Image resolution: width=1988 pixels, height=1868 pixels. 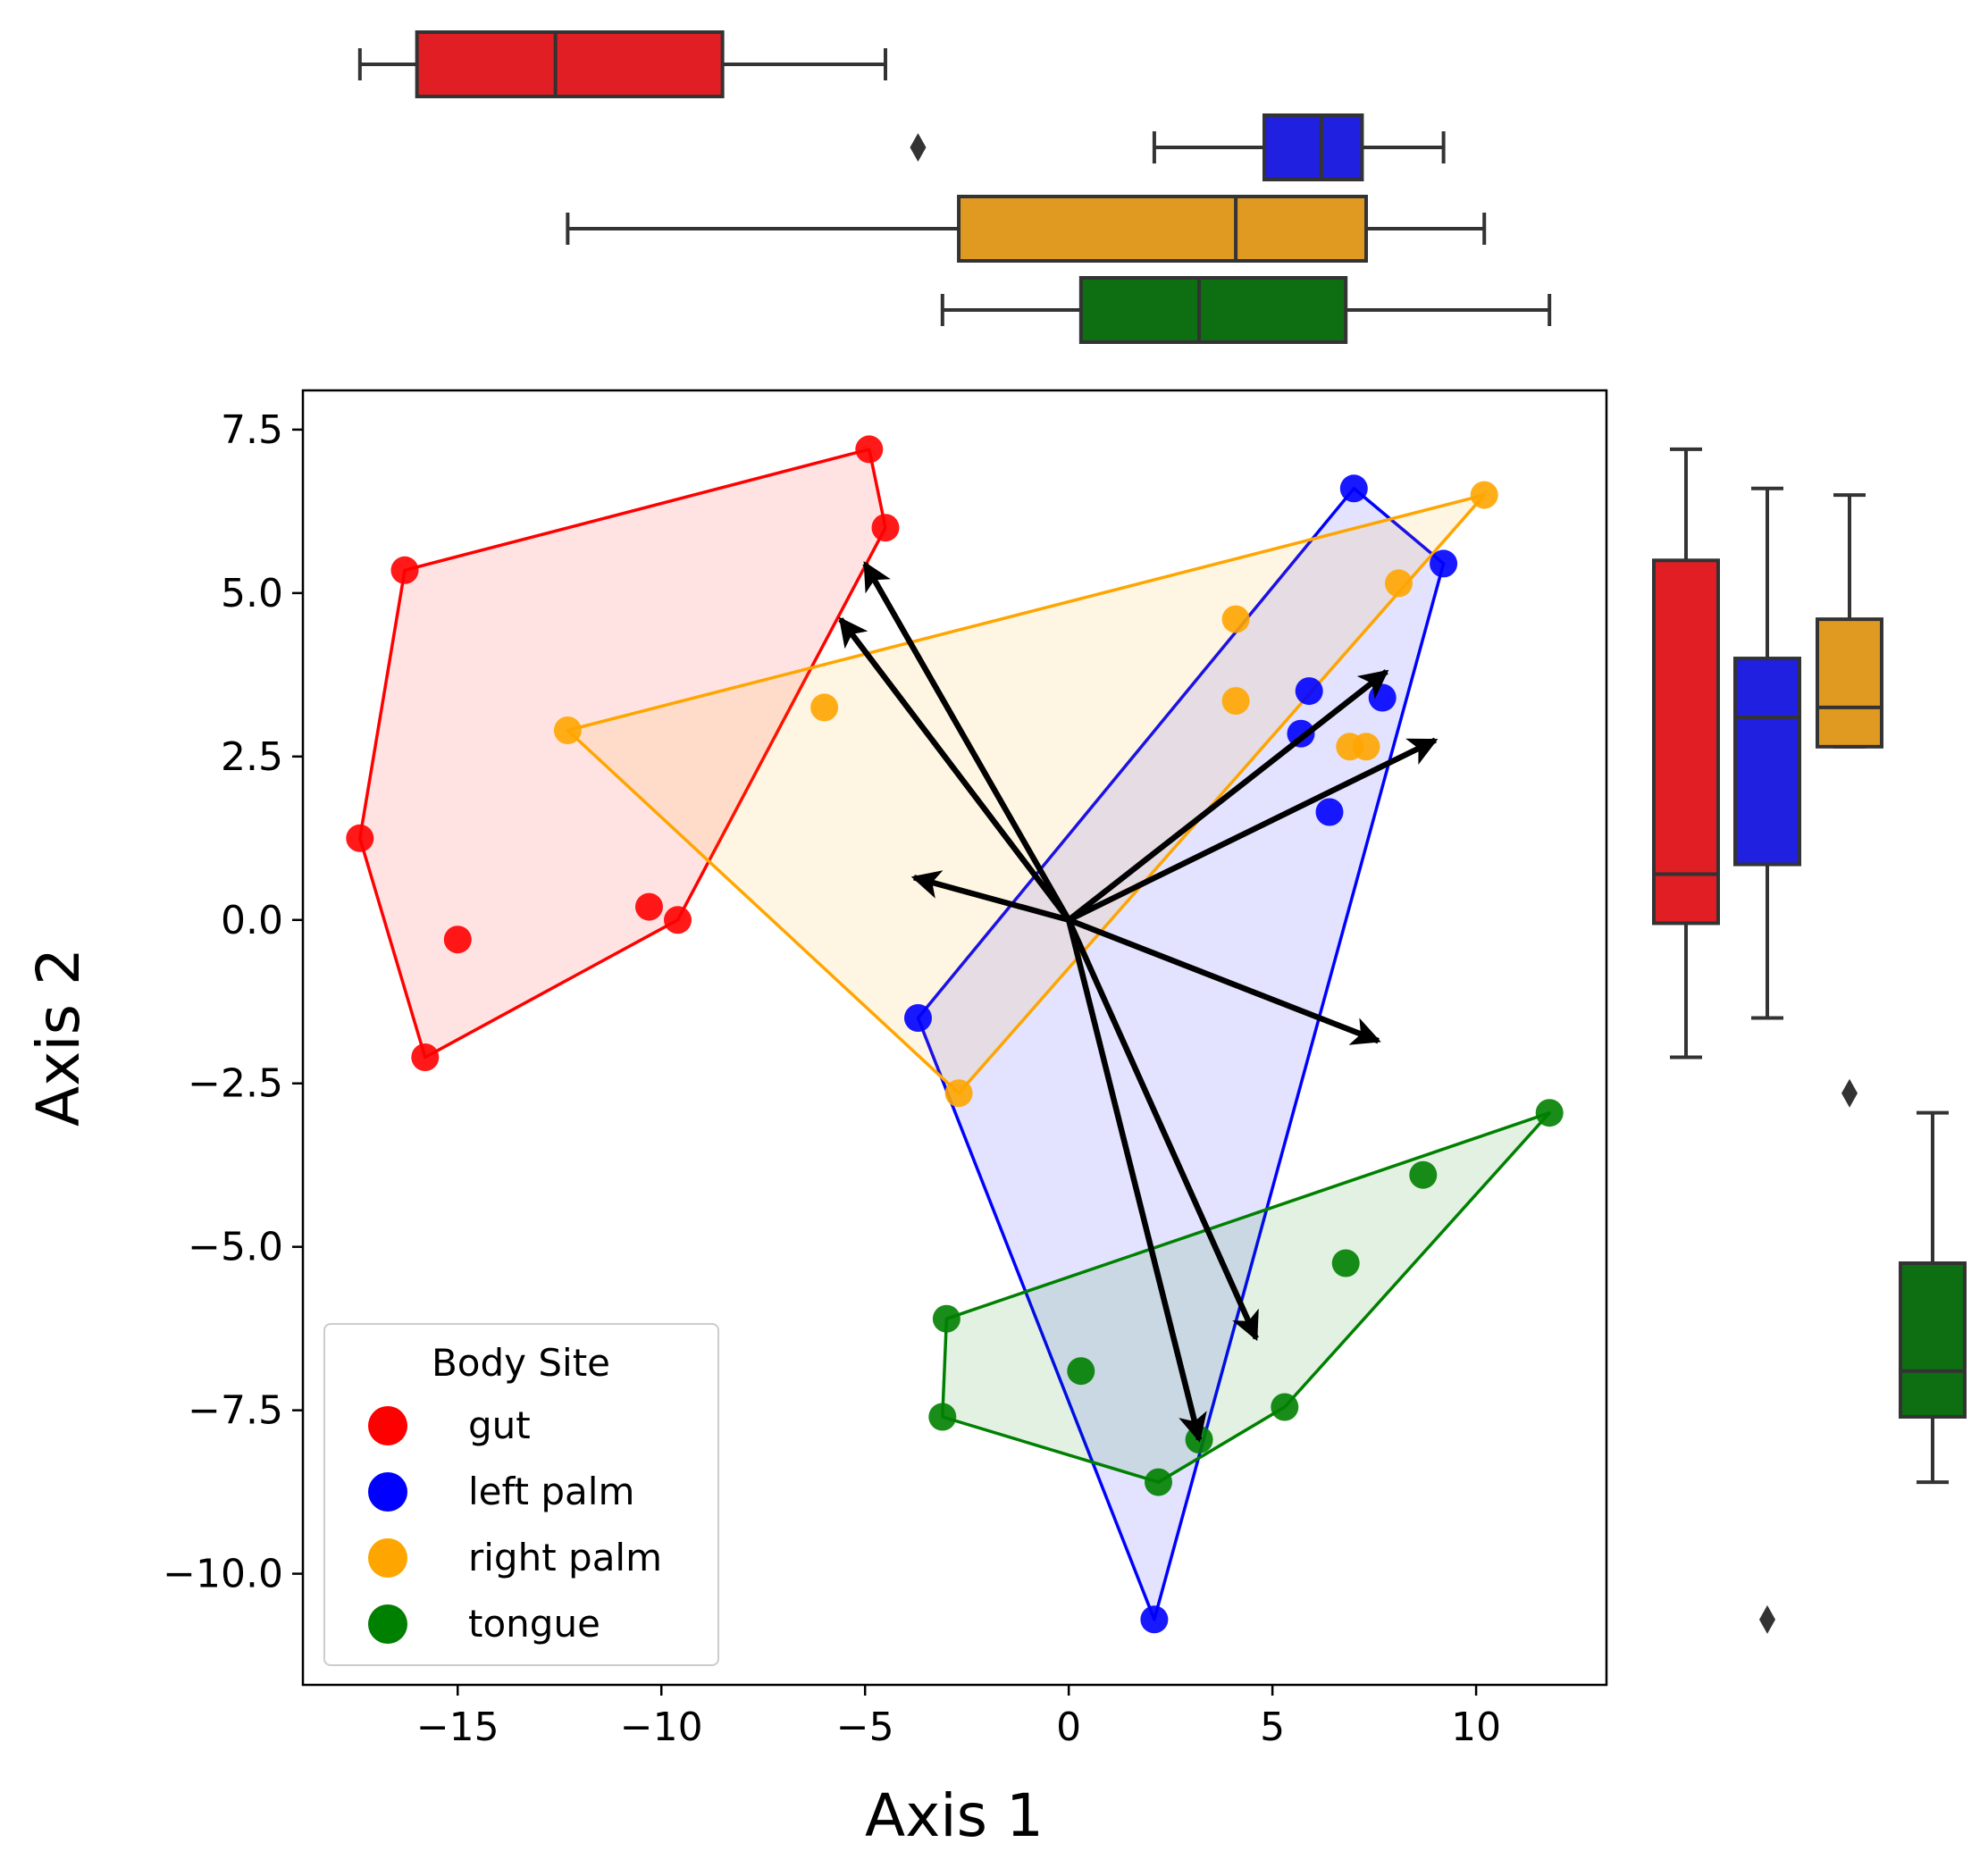 I want to click on legend-marker-tongue, so click(x=387, y=1624).